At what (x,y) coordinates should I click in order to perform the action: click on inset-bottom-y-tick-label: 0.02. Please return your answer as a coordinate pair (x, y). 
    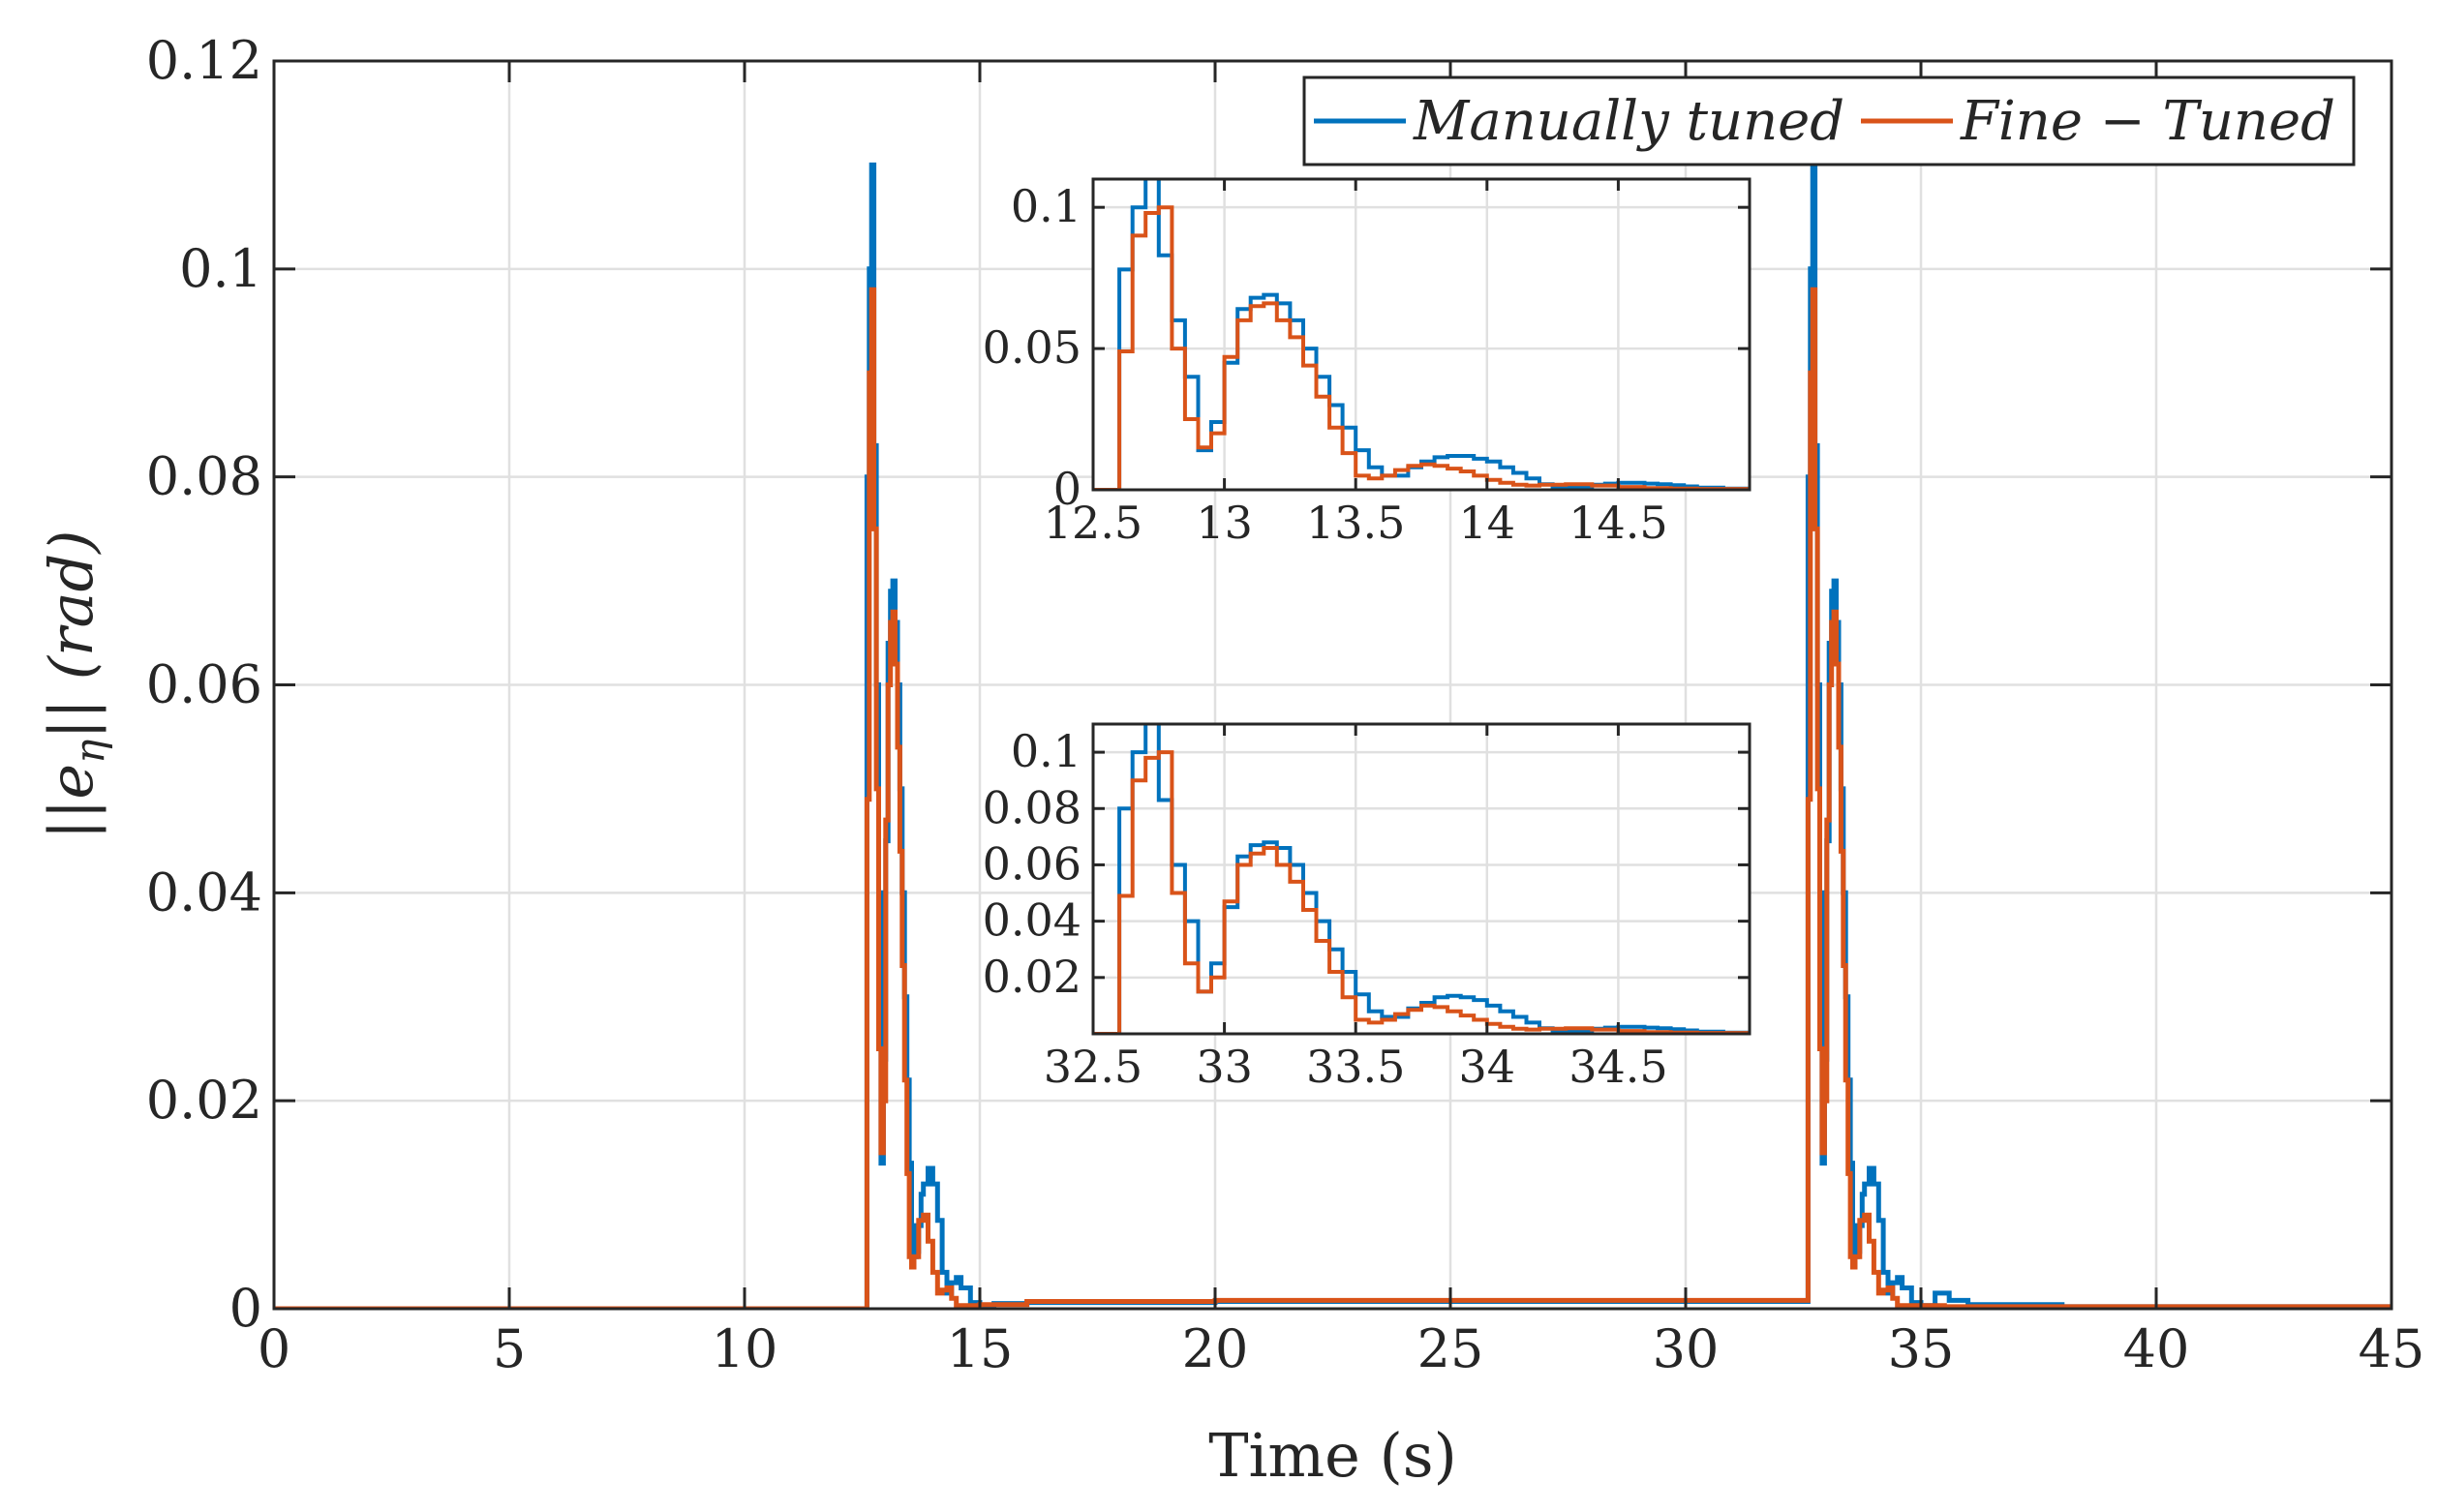
    Looking at the image, I should click on (1032, 977).